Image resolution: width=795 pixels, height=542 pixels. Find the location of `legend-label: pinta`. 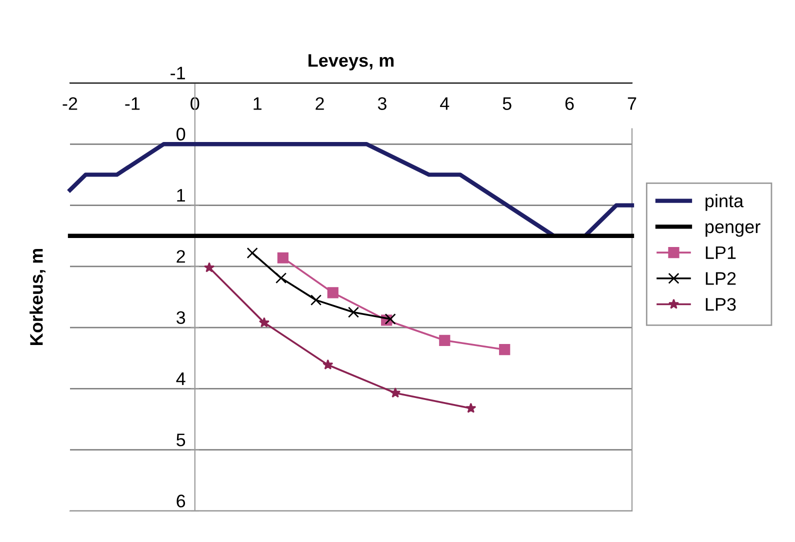

legend-label: pinta is located at coordinates (725, 202).